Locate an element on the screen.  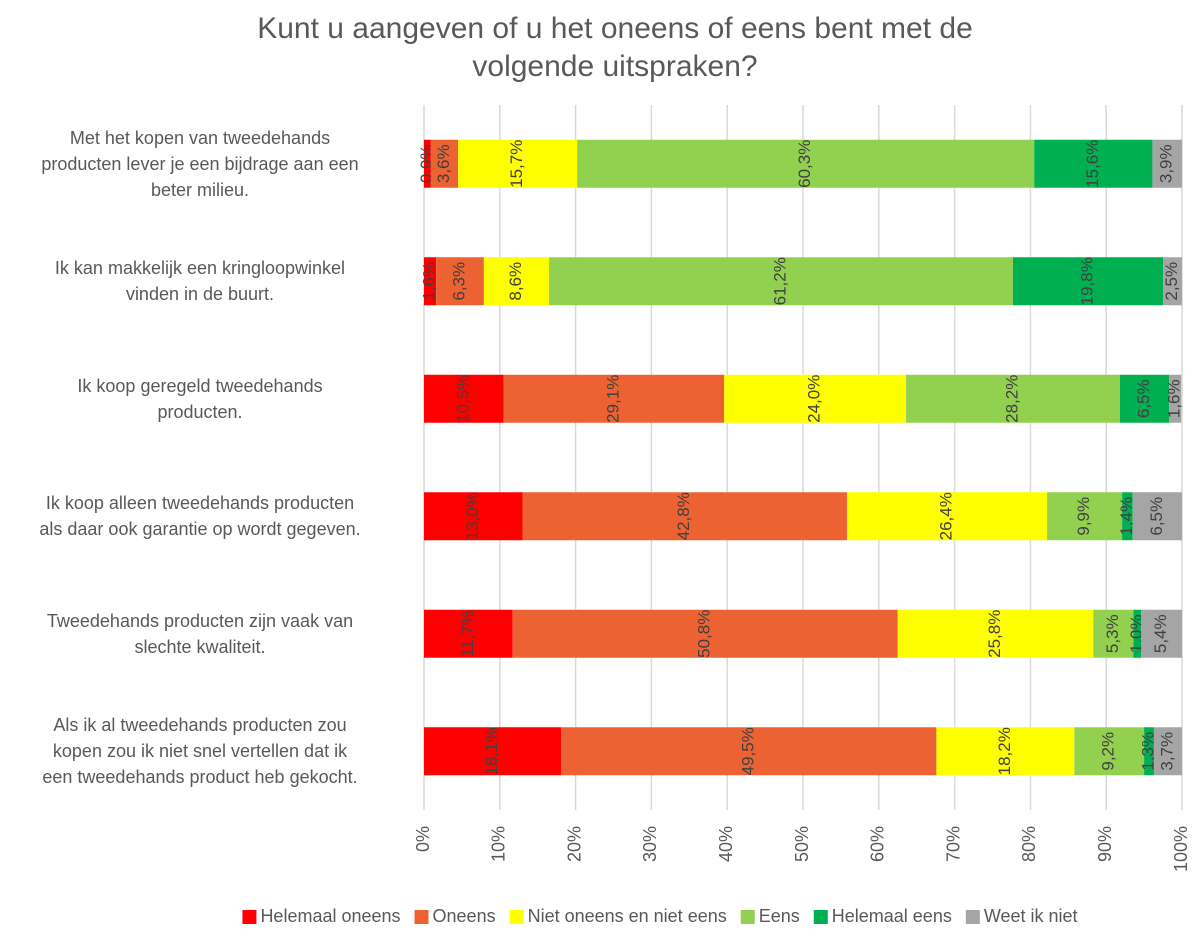
data-label: 25,8% is located at coordinates (994, 634).